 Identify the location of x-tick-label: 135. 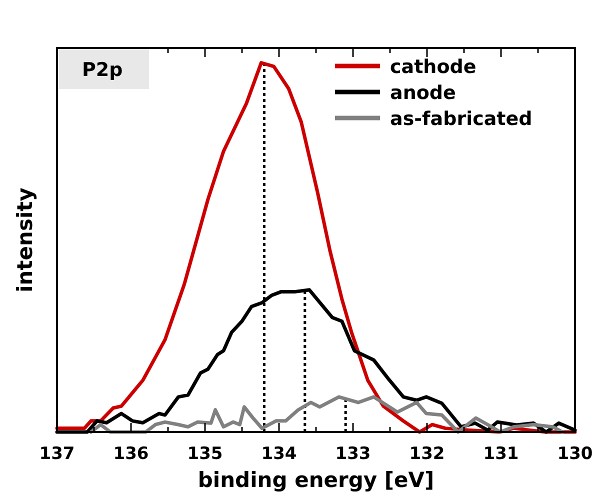
(205, 454).